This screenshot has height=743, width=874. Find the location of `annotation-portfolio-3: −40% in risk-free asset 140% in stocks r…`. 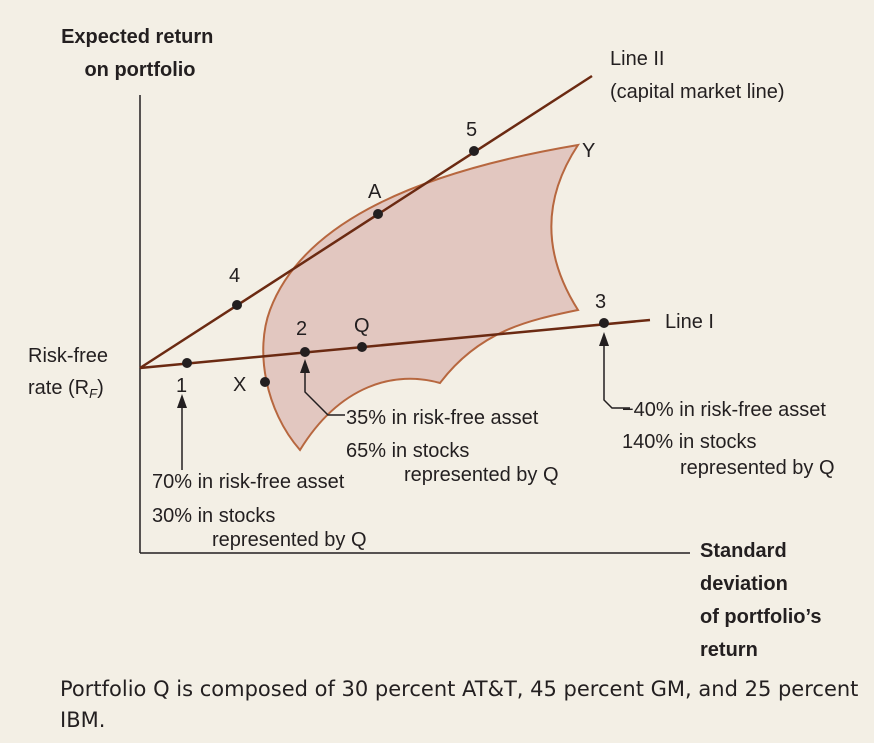

annotation-portfolio-3: −40% in risk-free asset 140% in stocks r… is located at coordinates (728, 439).